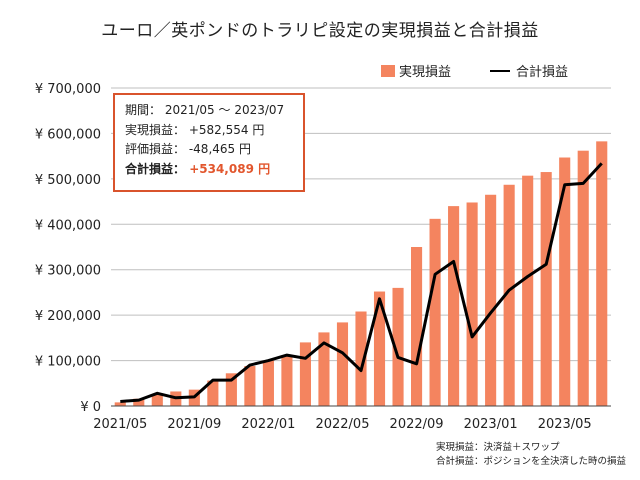  Describe the element at coordinates (68, 225) in the screenshot. I see `y-tick-label: ¥ 400,000` at that location.